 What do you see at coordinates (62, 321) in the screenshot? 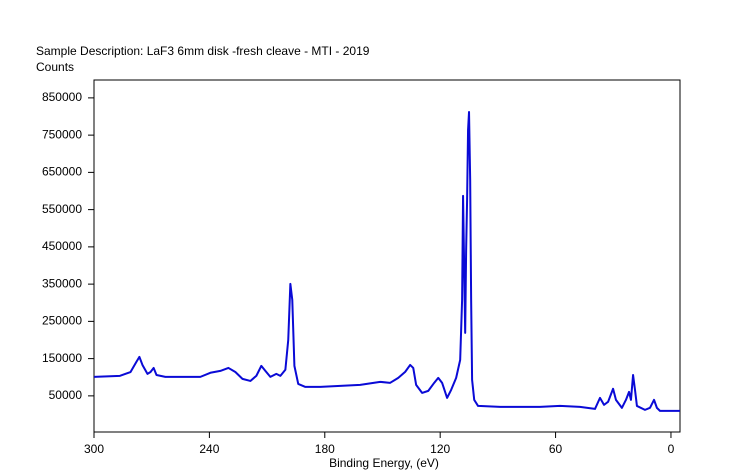
I see `y-tick-label: 250000` at bounding box center [62, 321].